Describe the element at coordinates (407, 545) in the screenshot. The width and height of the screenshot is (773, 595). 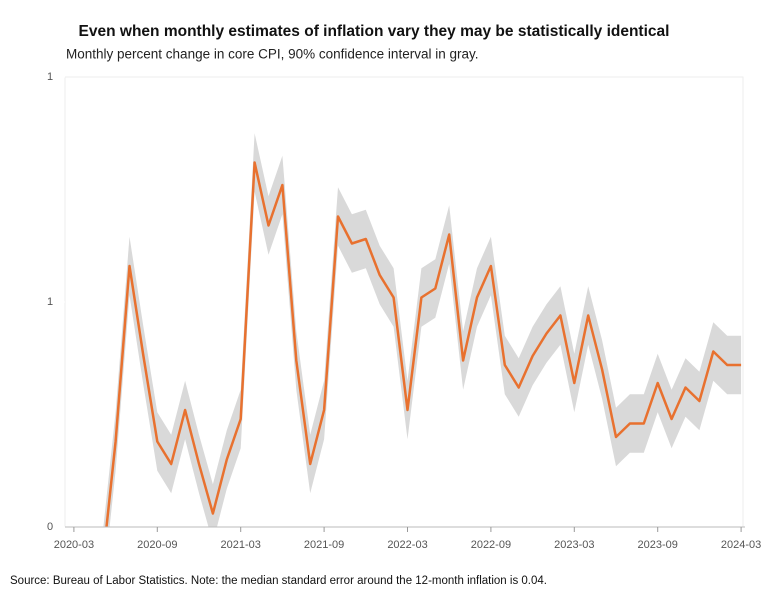
I see `x-tick-label: 2022-03` at that location.